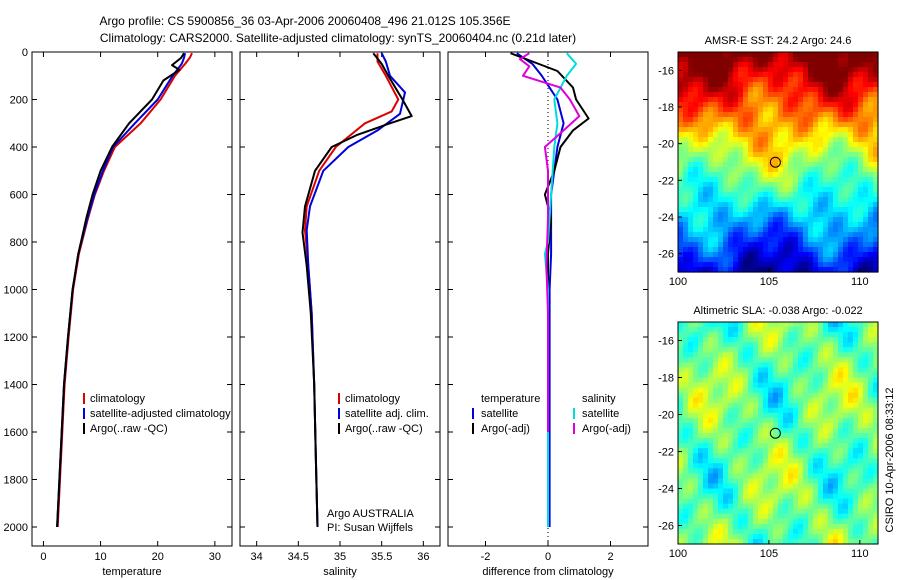 This screenshot has width=900, height=580. Describe the element at coordinates (423, 557) in the screenshot. I see `salinity-xtick-label: 36` at that location.